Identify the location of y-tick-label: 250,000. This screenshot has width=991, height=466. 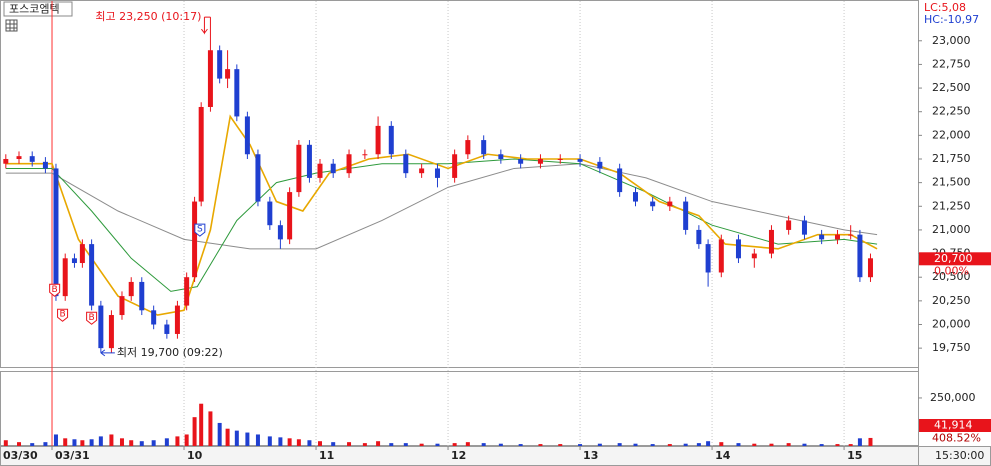
(953, 397).